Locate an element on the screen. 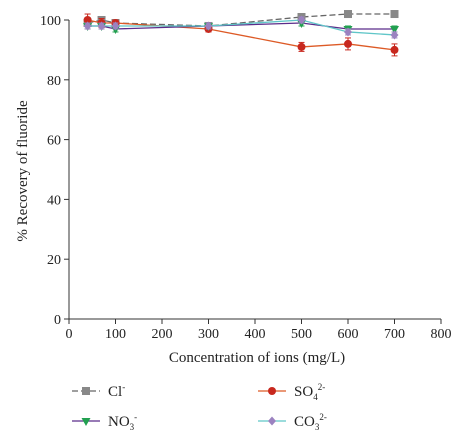  y-tick-label: 80 is located at coordinates (54, 81).